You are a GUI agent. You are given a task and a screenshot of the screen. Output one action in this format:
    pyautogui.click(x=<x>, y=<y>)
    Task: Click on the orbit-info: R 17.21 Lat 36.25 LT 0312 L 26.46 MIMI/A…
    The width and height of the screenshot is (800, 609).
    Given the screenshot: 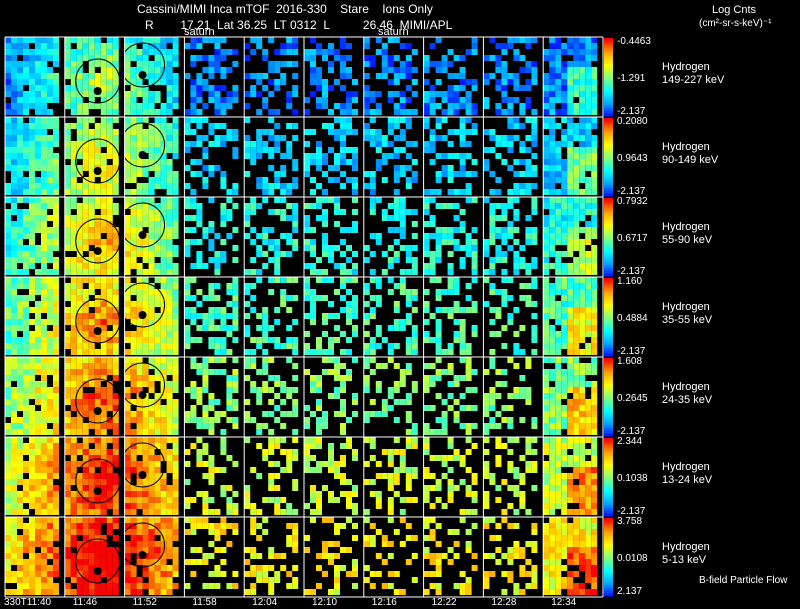 What is the action you would take?
    pyautogui.click(x=299, y=25)
    